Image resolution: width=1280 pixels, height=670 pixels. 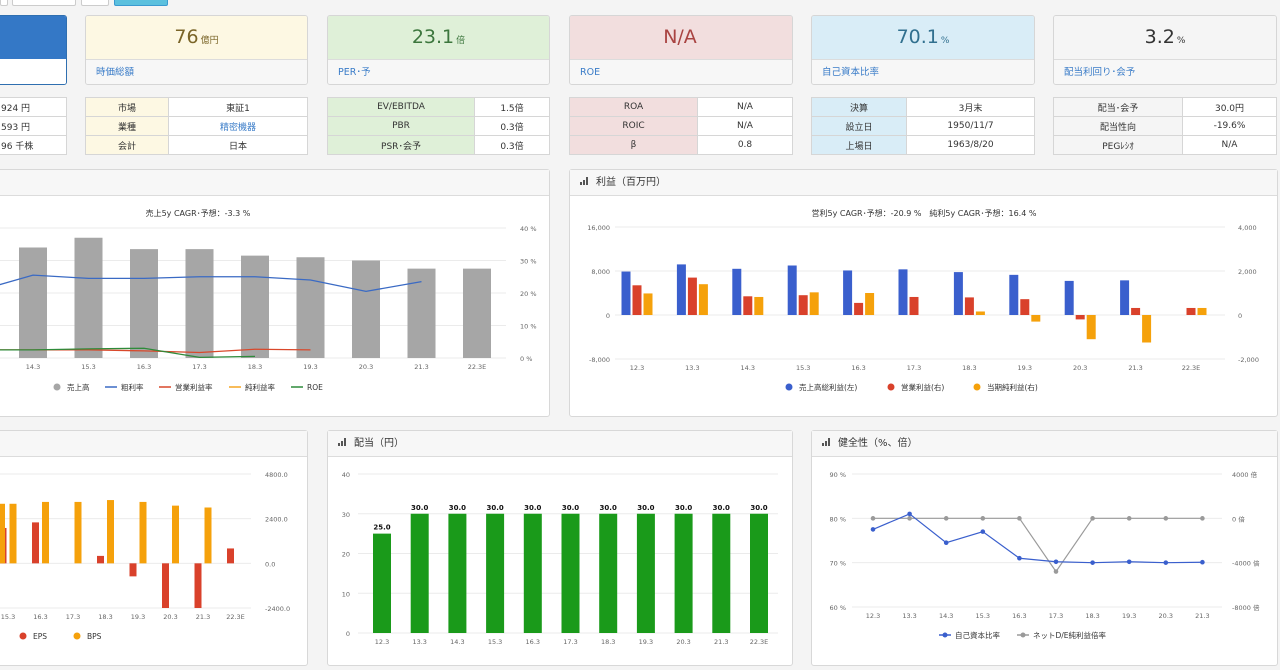 What do you see at coordinates (1129, 616) in the screenshot?
I see `axis-tick-label: 19.3` at bounding box center [1129, 616].